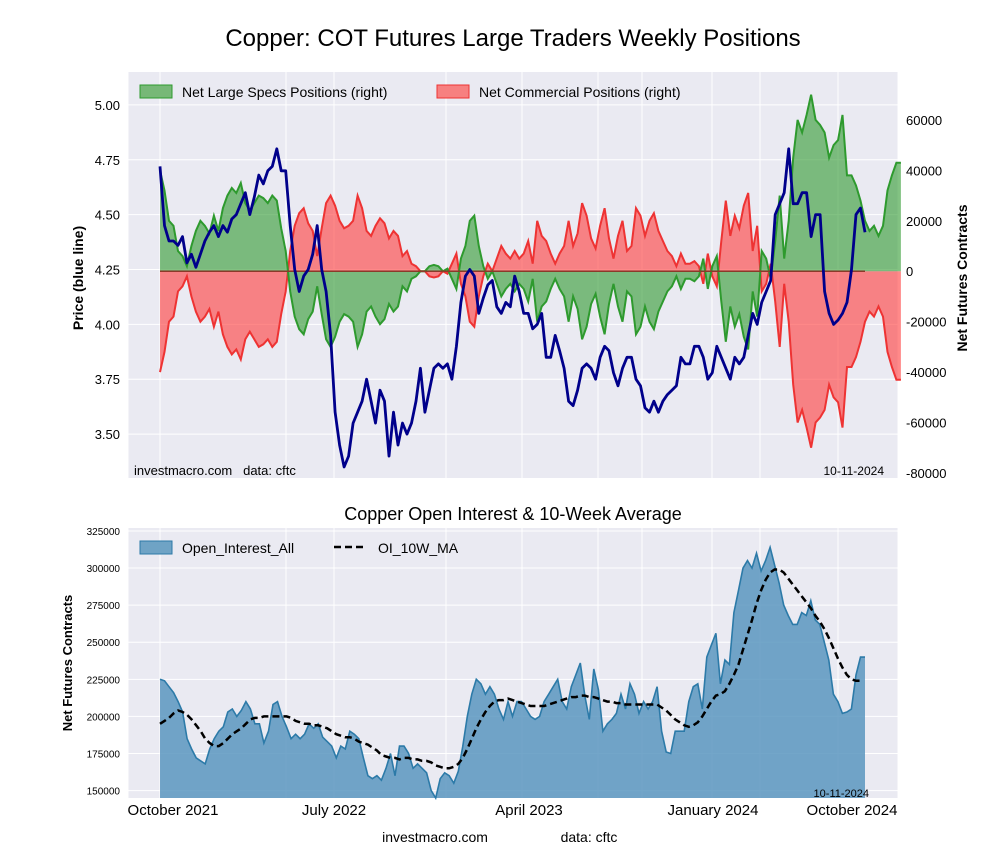  I want to click on footer-source: data: cftc, so click(589, 837).